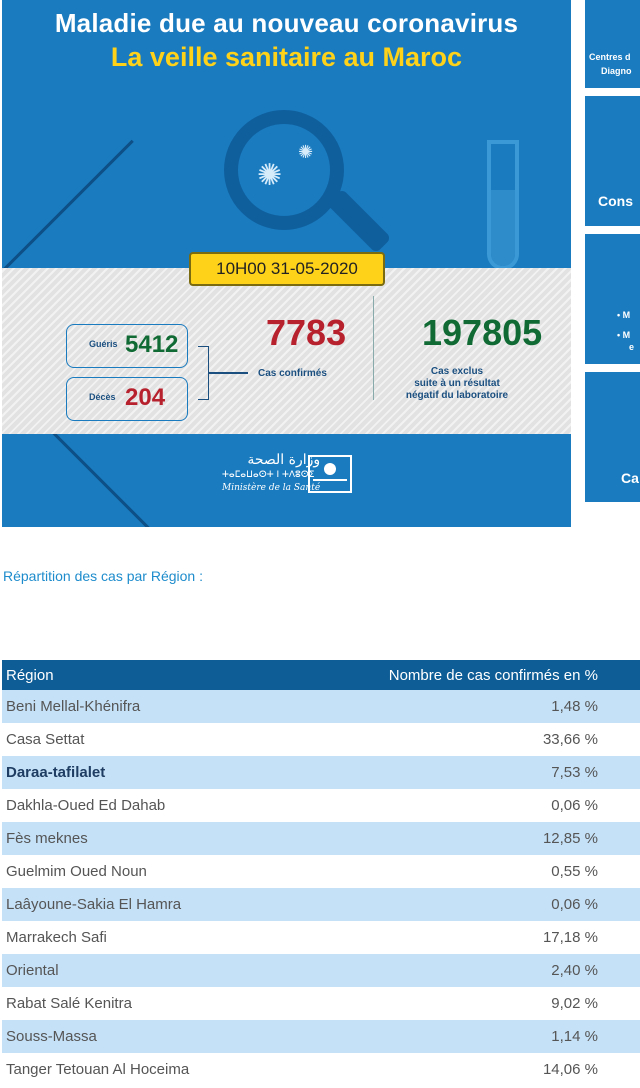  Describe the element at coordinates (457, 970) in the screenshot. I see `percent-cell: 2,40 %` at that location.